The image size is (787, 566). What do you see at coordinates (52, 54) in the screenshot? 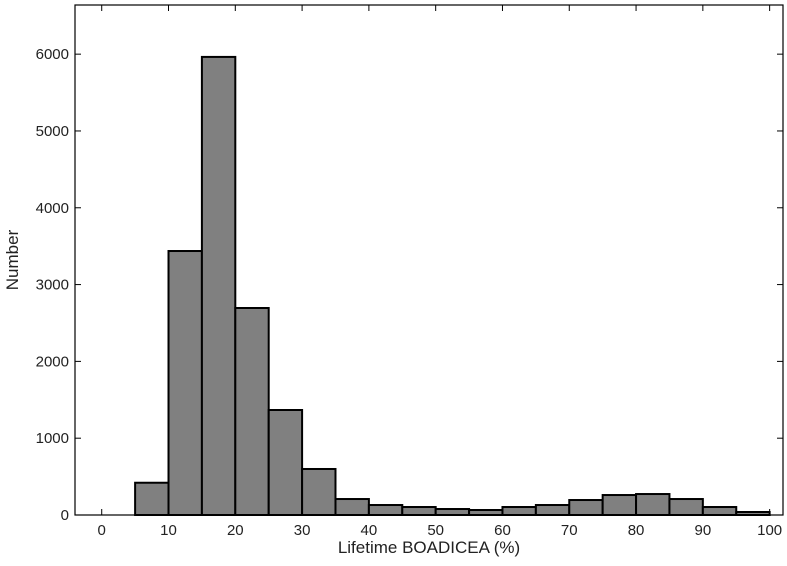
I see `y-tick-label: 6000` at bounding box center [52, 54].